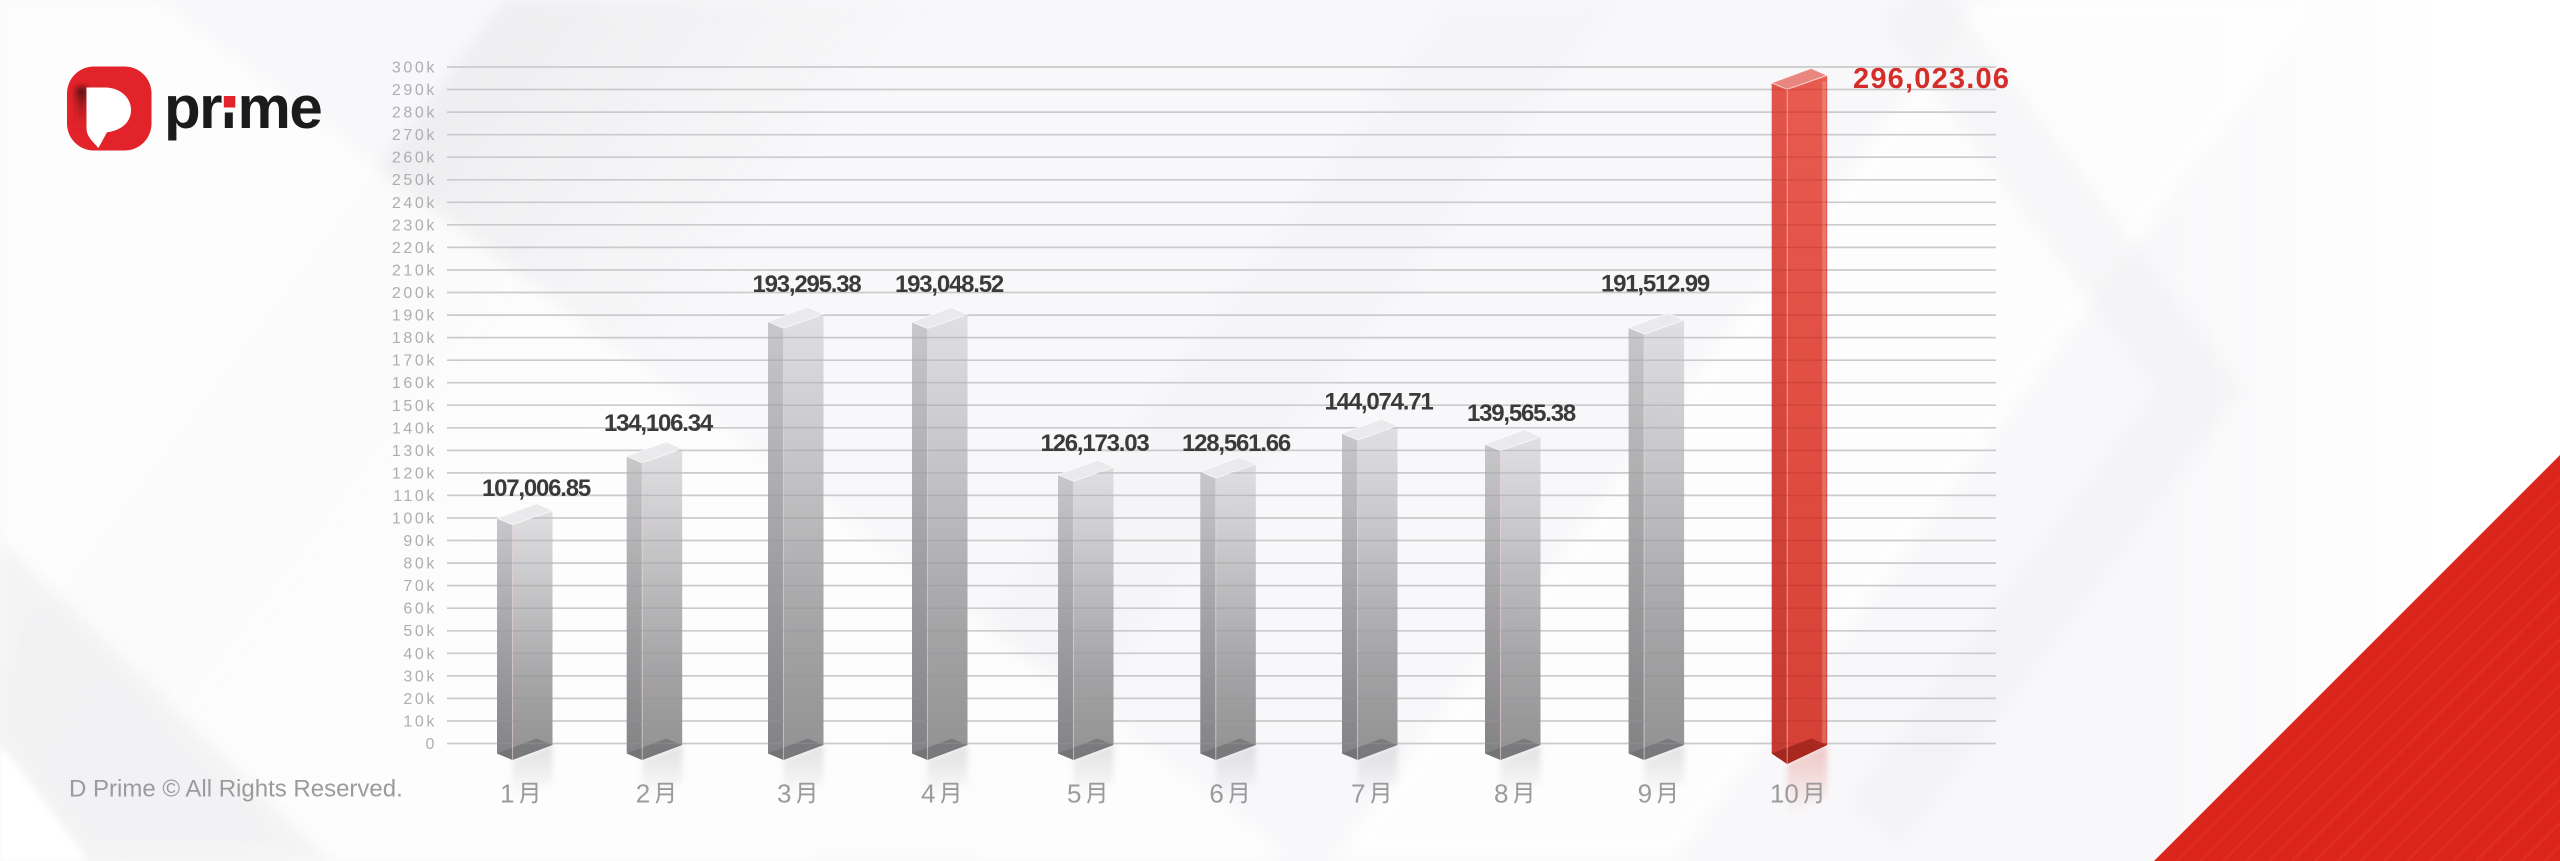  What do you see at coordinates (414, 316) in the screenshot?
I see `svg-text: 190k` at bounding box center [414, 316].